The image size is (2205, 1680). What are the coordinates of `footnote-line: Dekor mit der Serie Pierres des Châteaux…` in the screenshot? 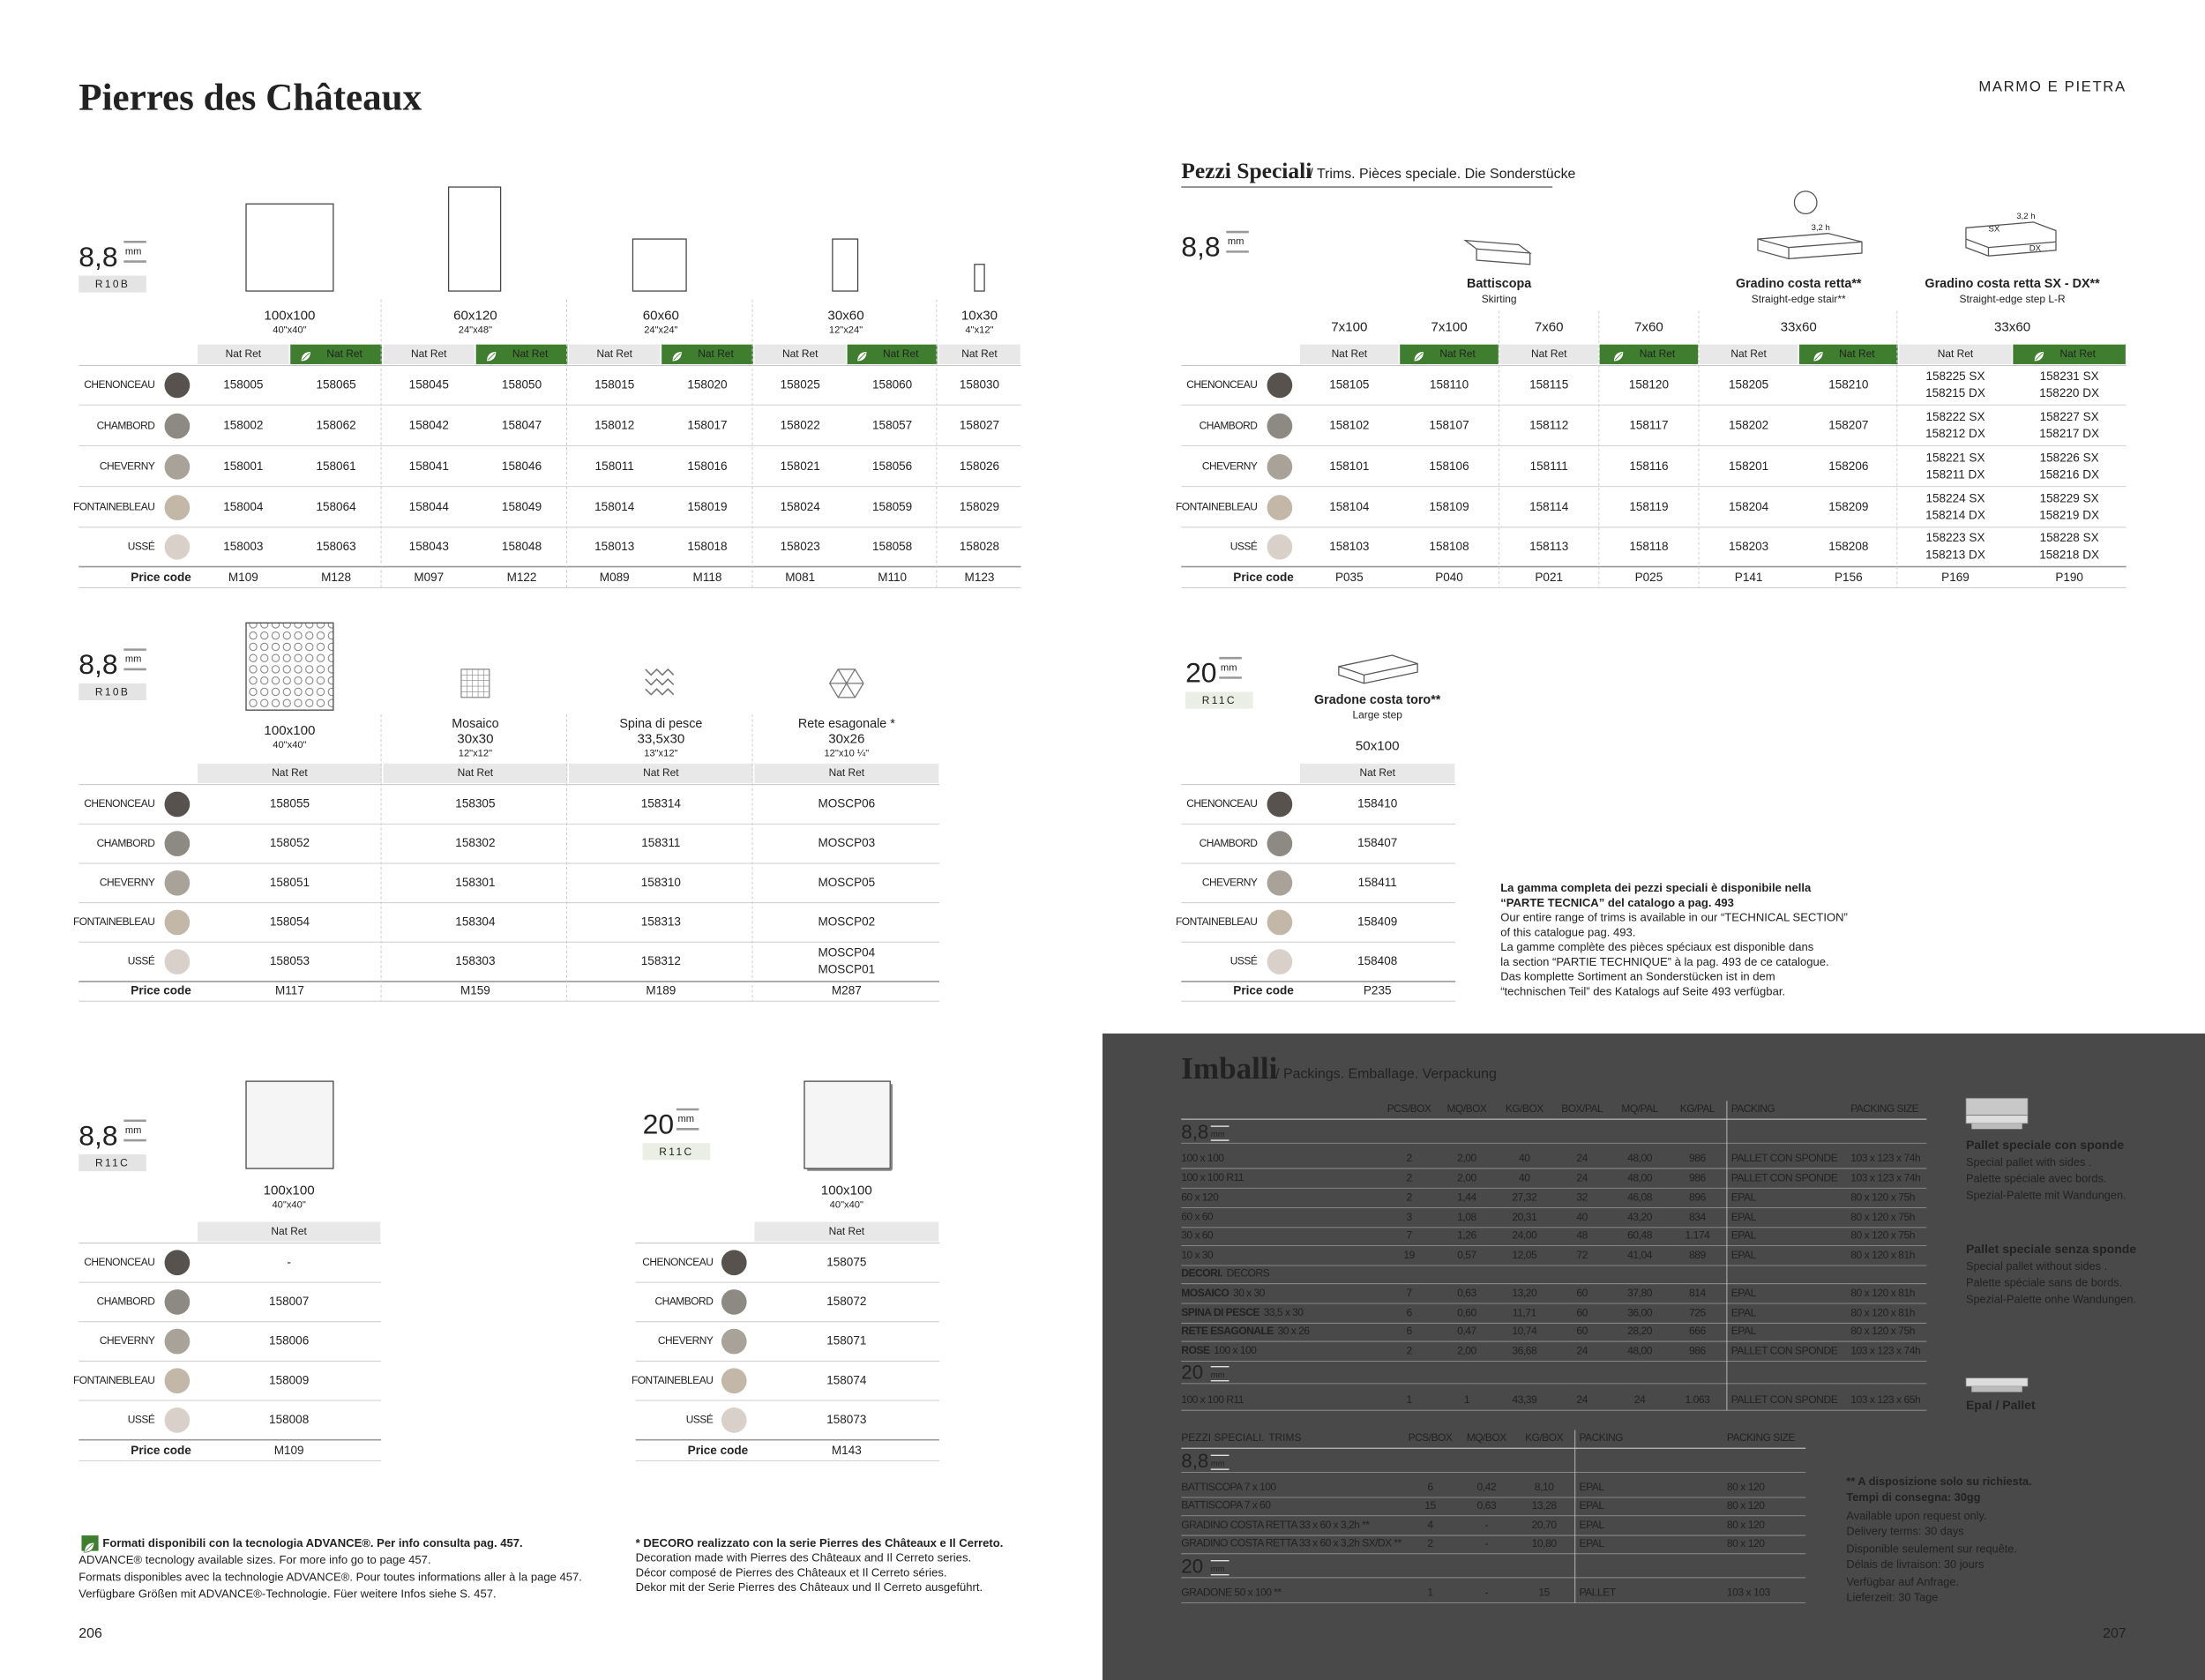 It's located at (809, 1587).